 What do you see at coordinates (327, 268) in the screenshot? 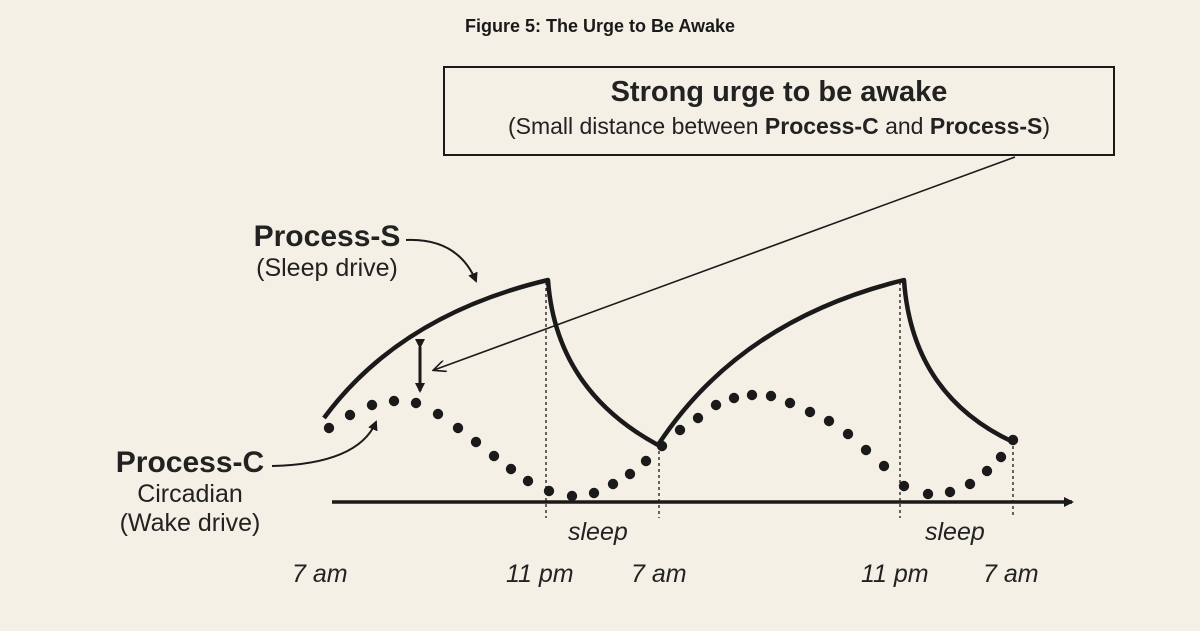
I see `process-s-subtitle: (Sleep drive)` at bounding box center [327, 268].